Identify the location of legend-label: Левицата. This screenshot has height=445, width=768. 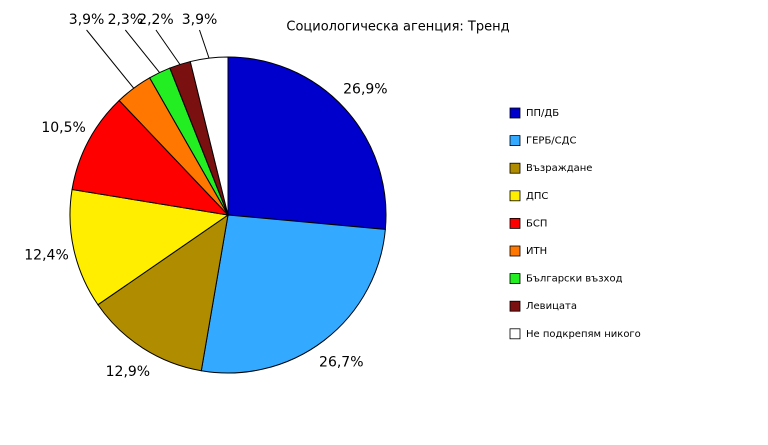
(551, 306).